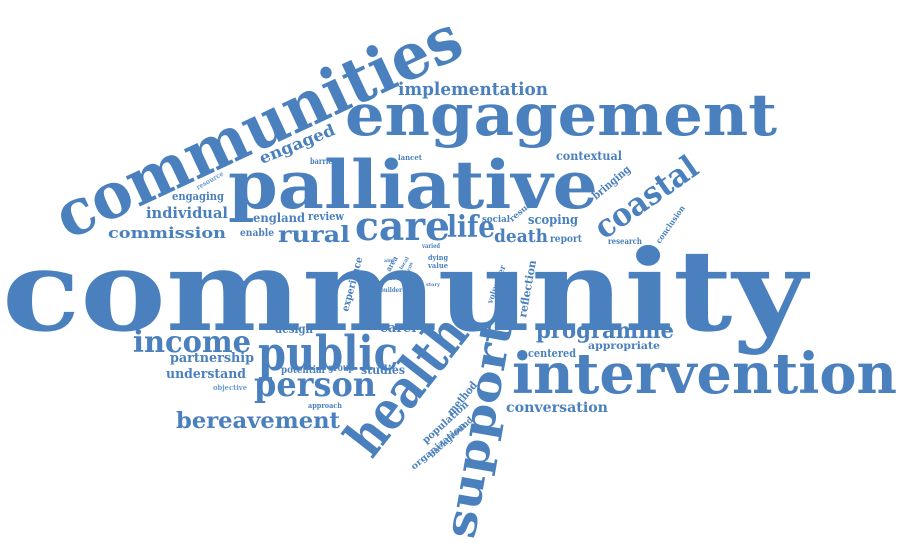 This screenshot has height=543, width=900. What do you see at coordinates (206, 374) in the screenshot?
I see `word-understand: understand` at bounding box center [206, 374].